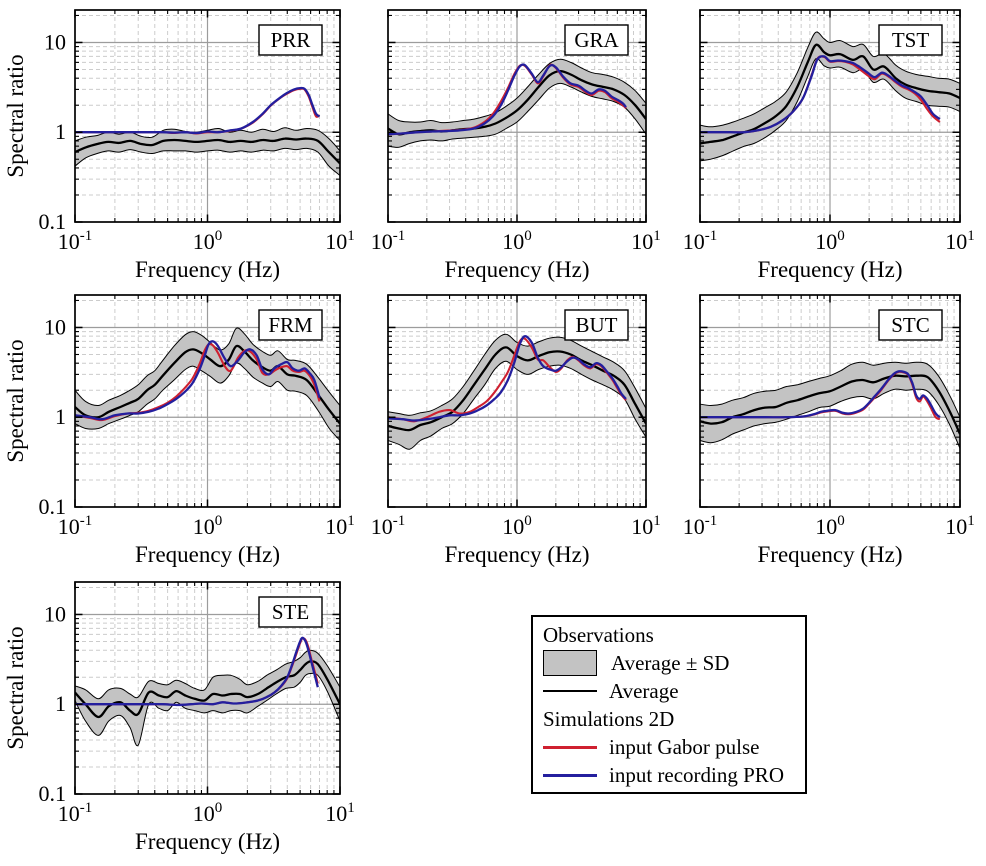 This screenshot has height=866, width=986. I want to click on legend-section-title-observations: Observations, so click(598, 635).